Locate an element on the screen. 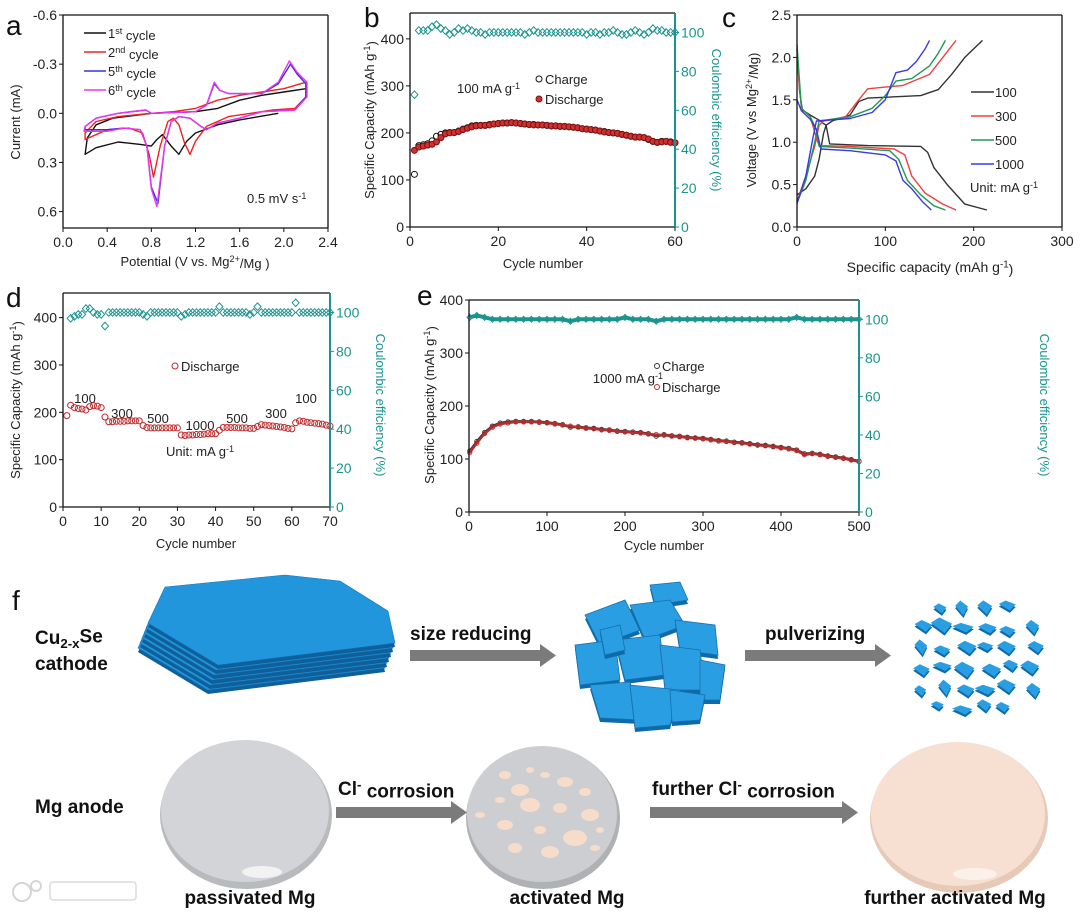 The width and height of the screenshot is (1080, 918). x-tick-label: 40 is located at coordinates (587, 241).